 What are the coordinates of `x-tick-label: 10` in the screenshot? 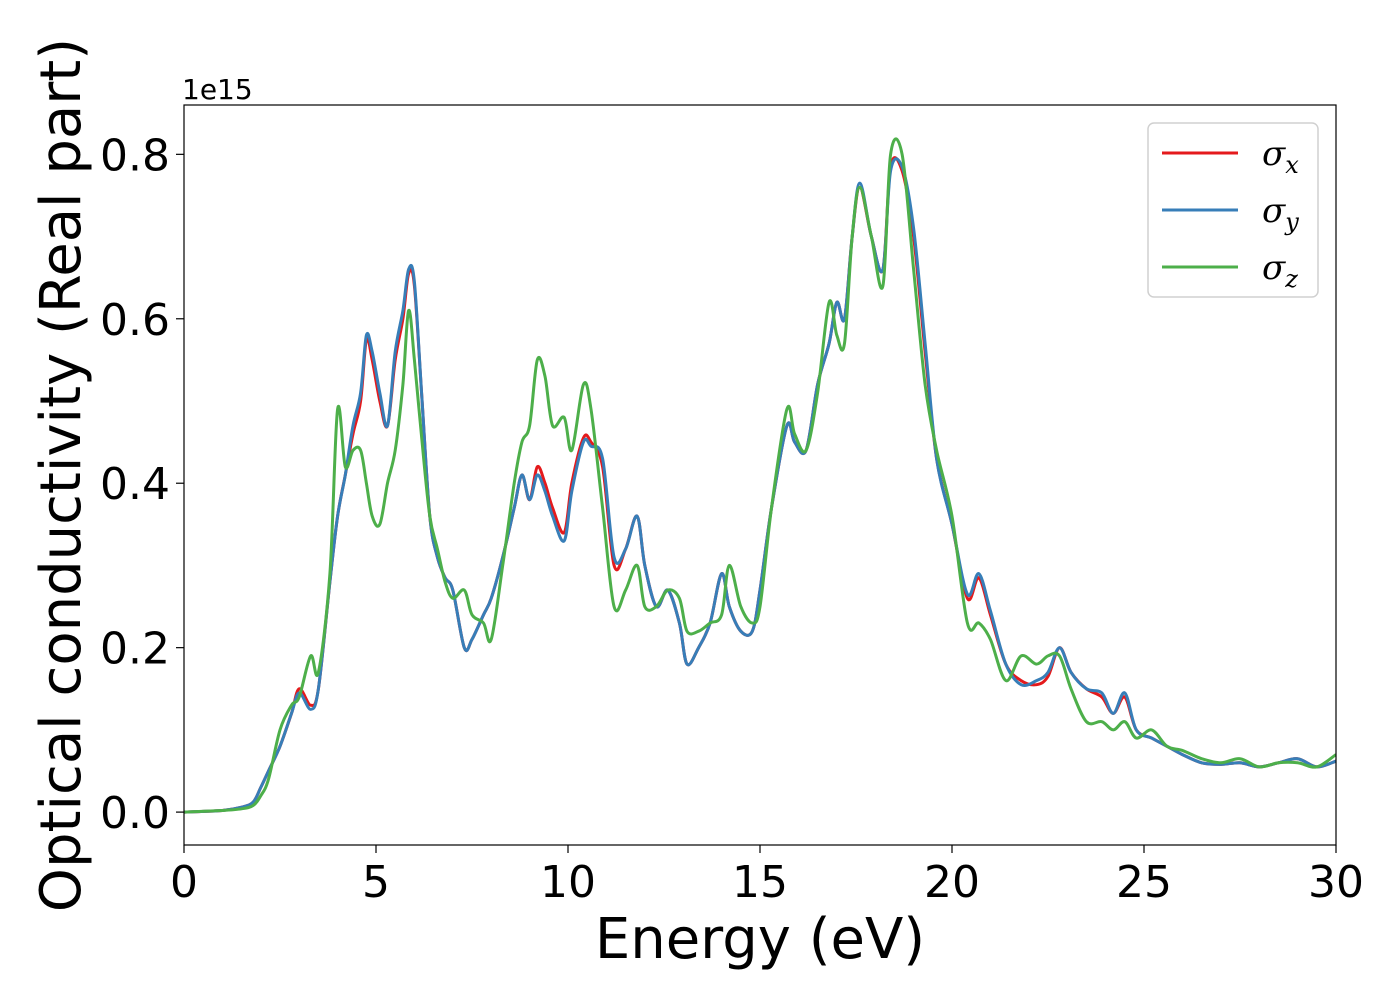 It's located at (568, 882).